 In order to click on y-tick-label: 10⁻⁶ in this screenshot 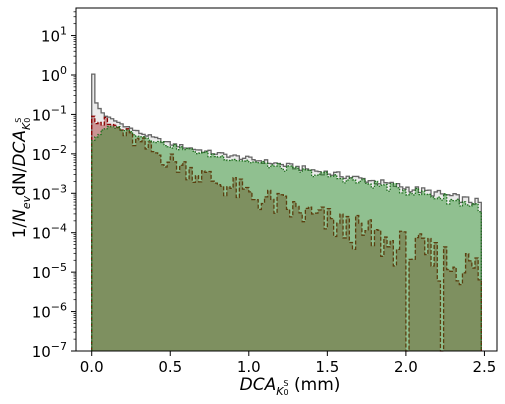, I will do `click(49, 311)`.